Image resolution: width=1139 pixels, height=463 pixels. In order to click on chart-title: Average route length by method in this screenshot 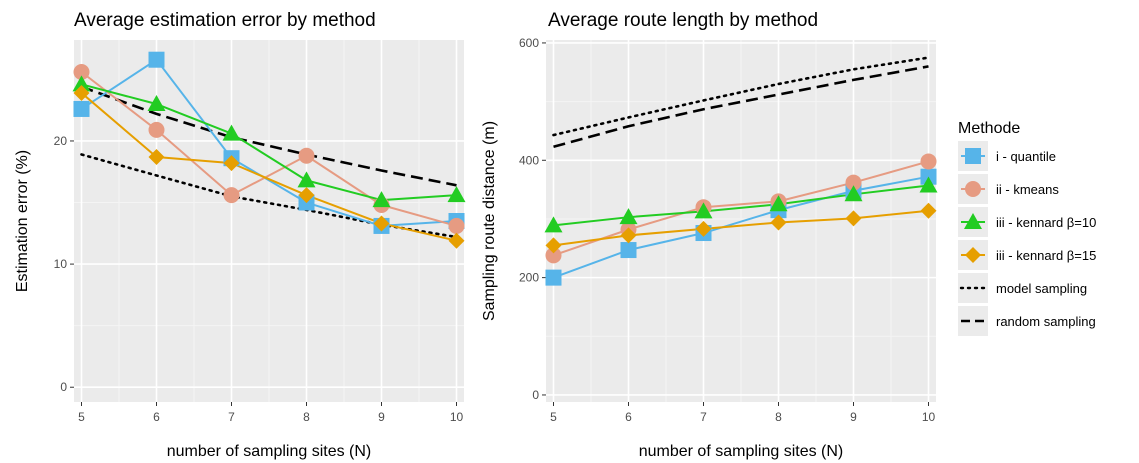, I will do `click(683, 20)`.